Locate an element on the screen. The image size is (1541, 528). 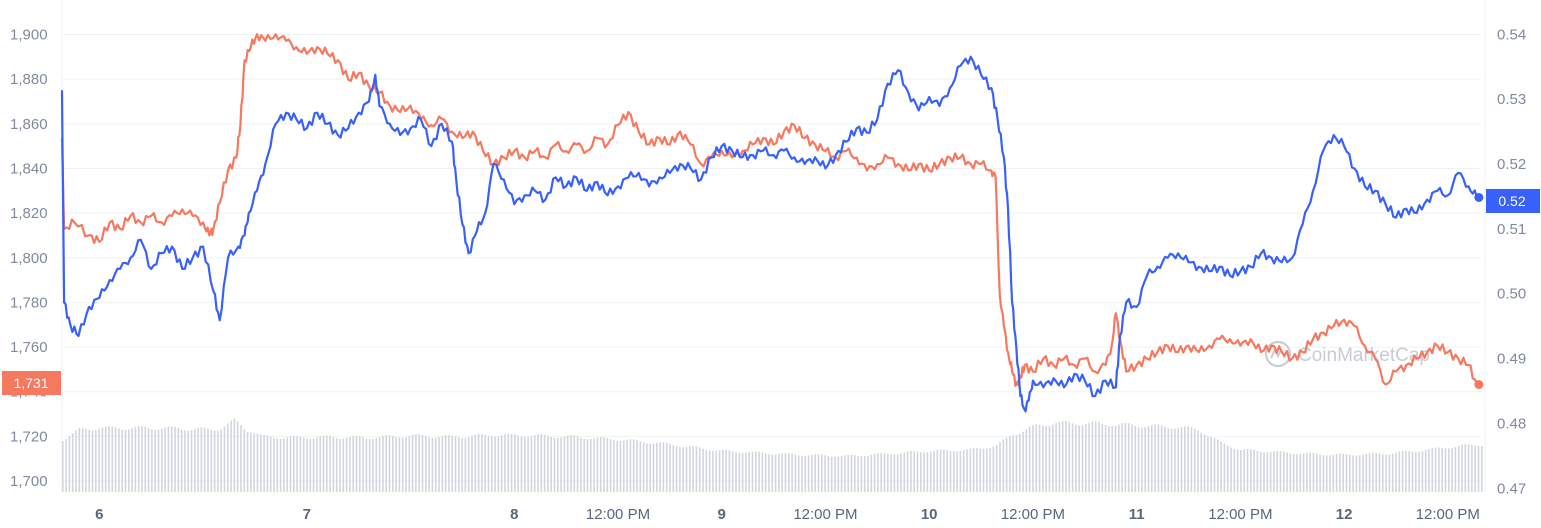
right-value-tag-label: 0.52 is located at coordinates (1511, 201).